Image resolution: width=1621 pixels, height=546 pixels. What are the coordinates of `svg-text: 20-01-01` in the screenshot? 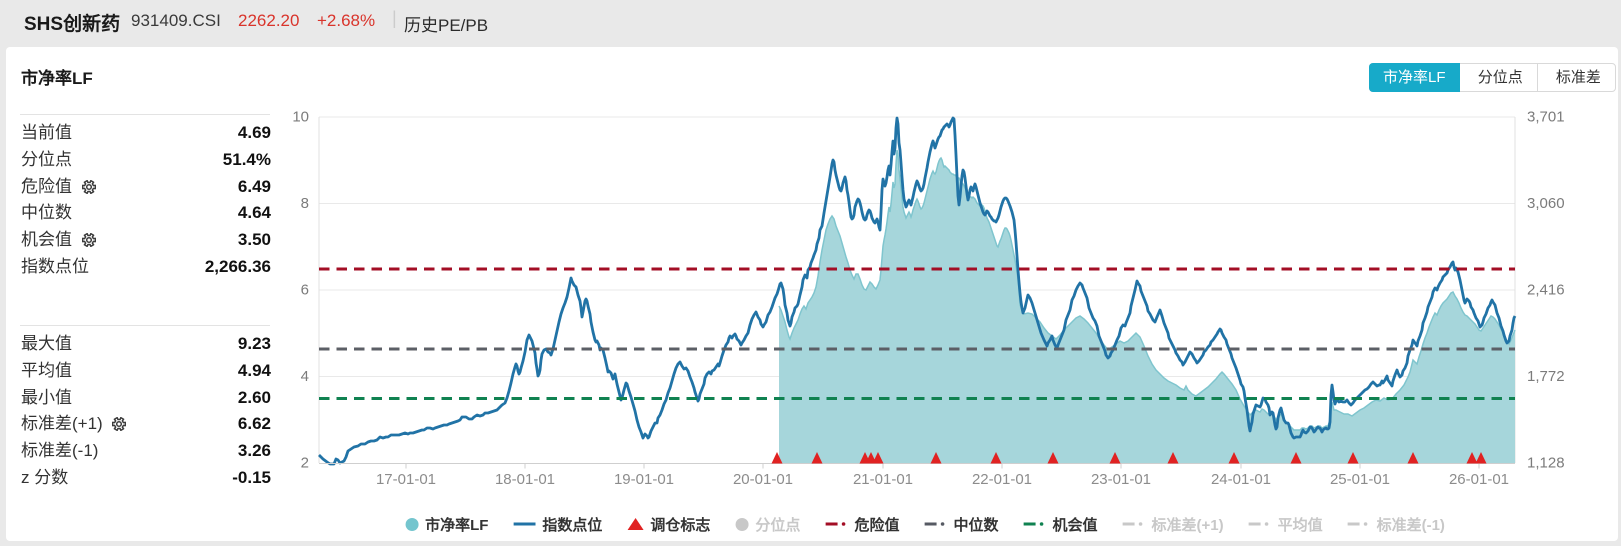 It's located at (763, 479).